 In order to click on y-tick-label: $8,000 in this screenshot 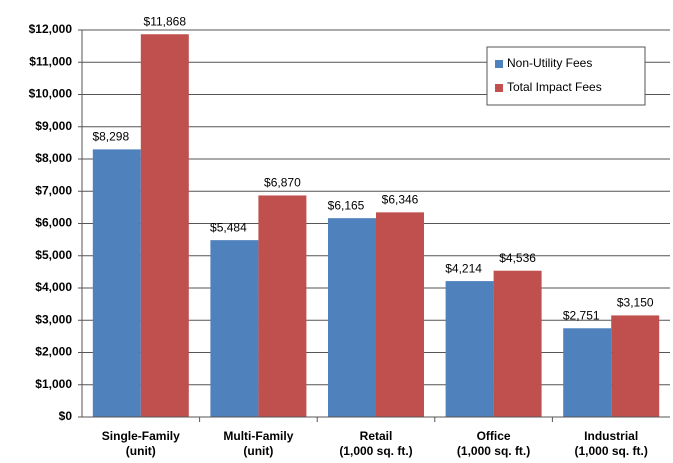, I will do `click(53, 158)`.